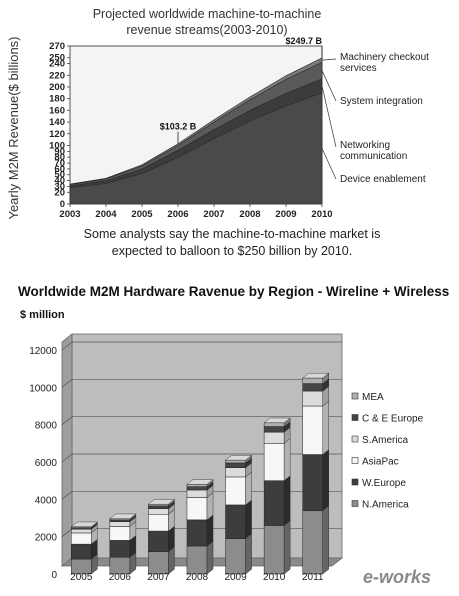 Image resolution: width=459 pixels, height=596 pixels. What do you see at coordinates (206, 30) in the screenshot?
I see `chart1-title-line2: revenue streams(2003-2010)` at bounding box center [206, 30].